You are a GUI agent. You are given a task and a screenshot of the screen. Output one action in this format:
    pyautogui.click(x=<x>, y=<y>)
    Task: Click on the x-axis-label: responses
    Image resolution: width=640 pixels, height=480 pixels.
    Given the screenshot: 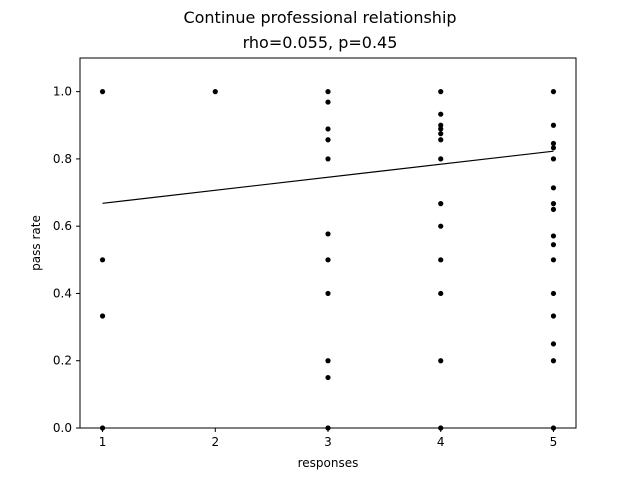 What is the action you would take?
    pyautogui.click(x=328, y=463)
    